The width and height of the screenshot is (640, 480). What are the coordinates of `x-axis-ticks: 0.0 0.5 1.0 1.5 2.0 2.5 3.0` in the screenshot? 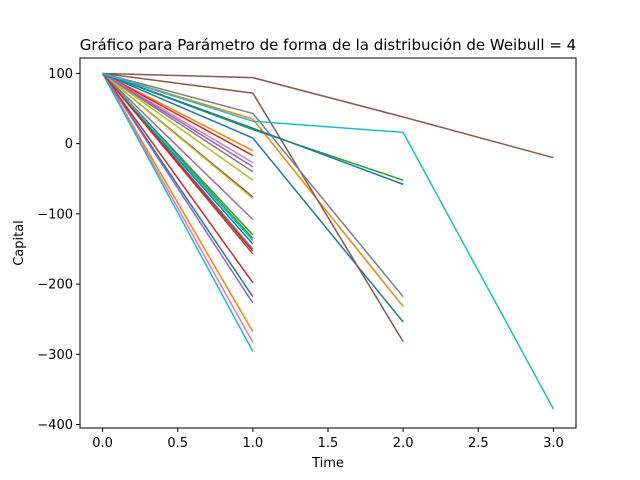 It's located at (328, 439).